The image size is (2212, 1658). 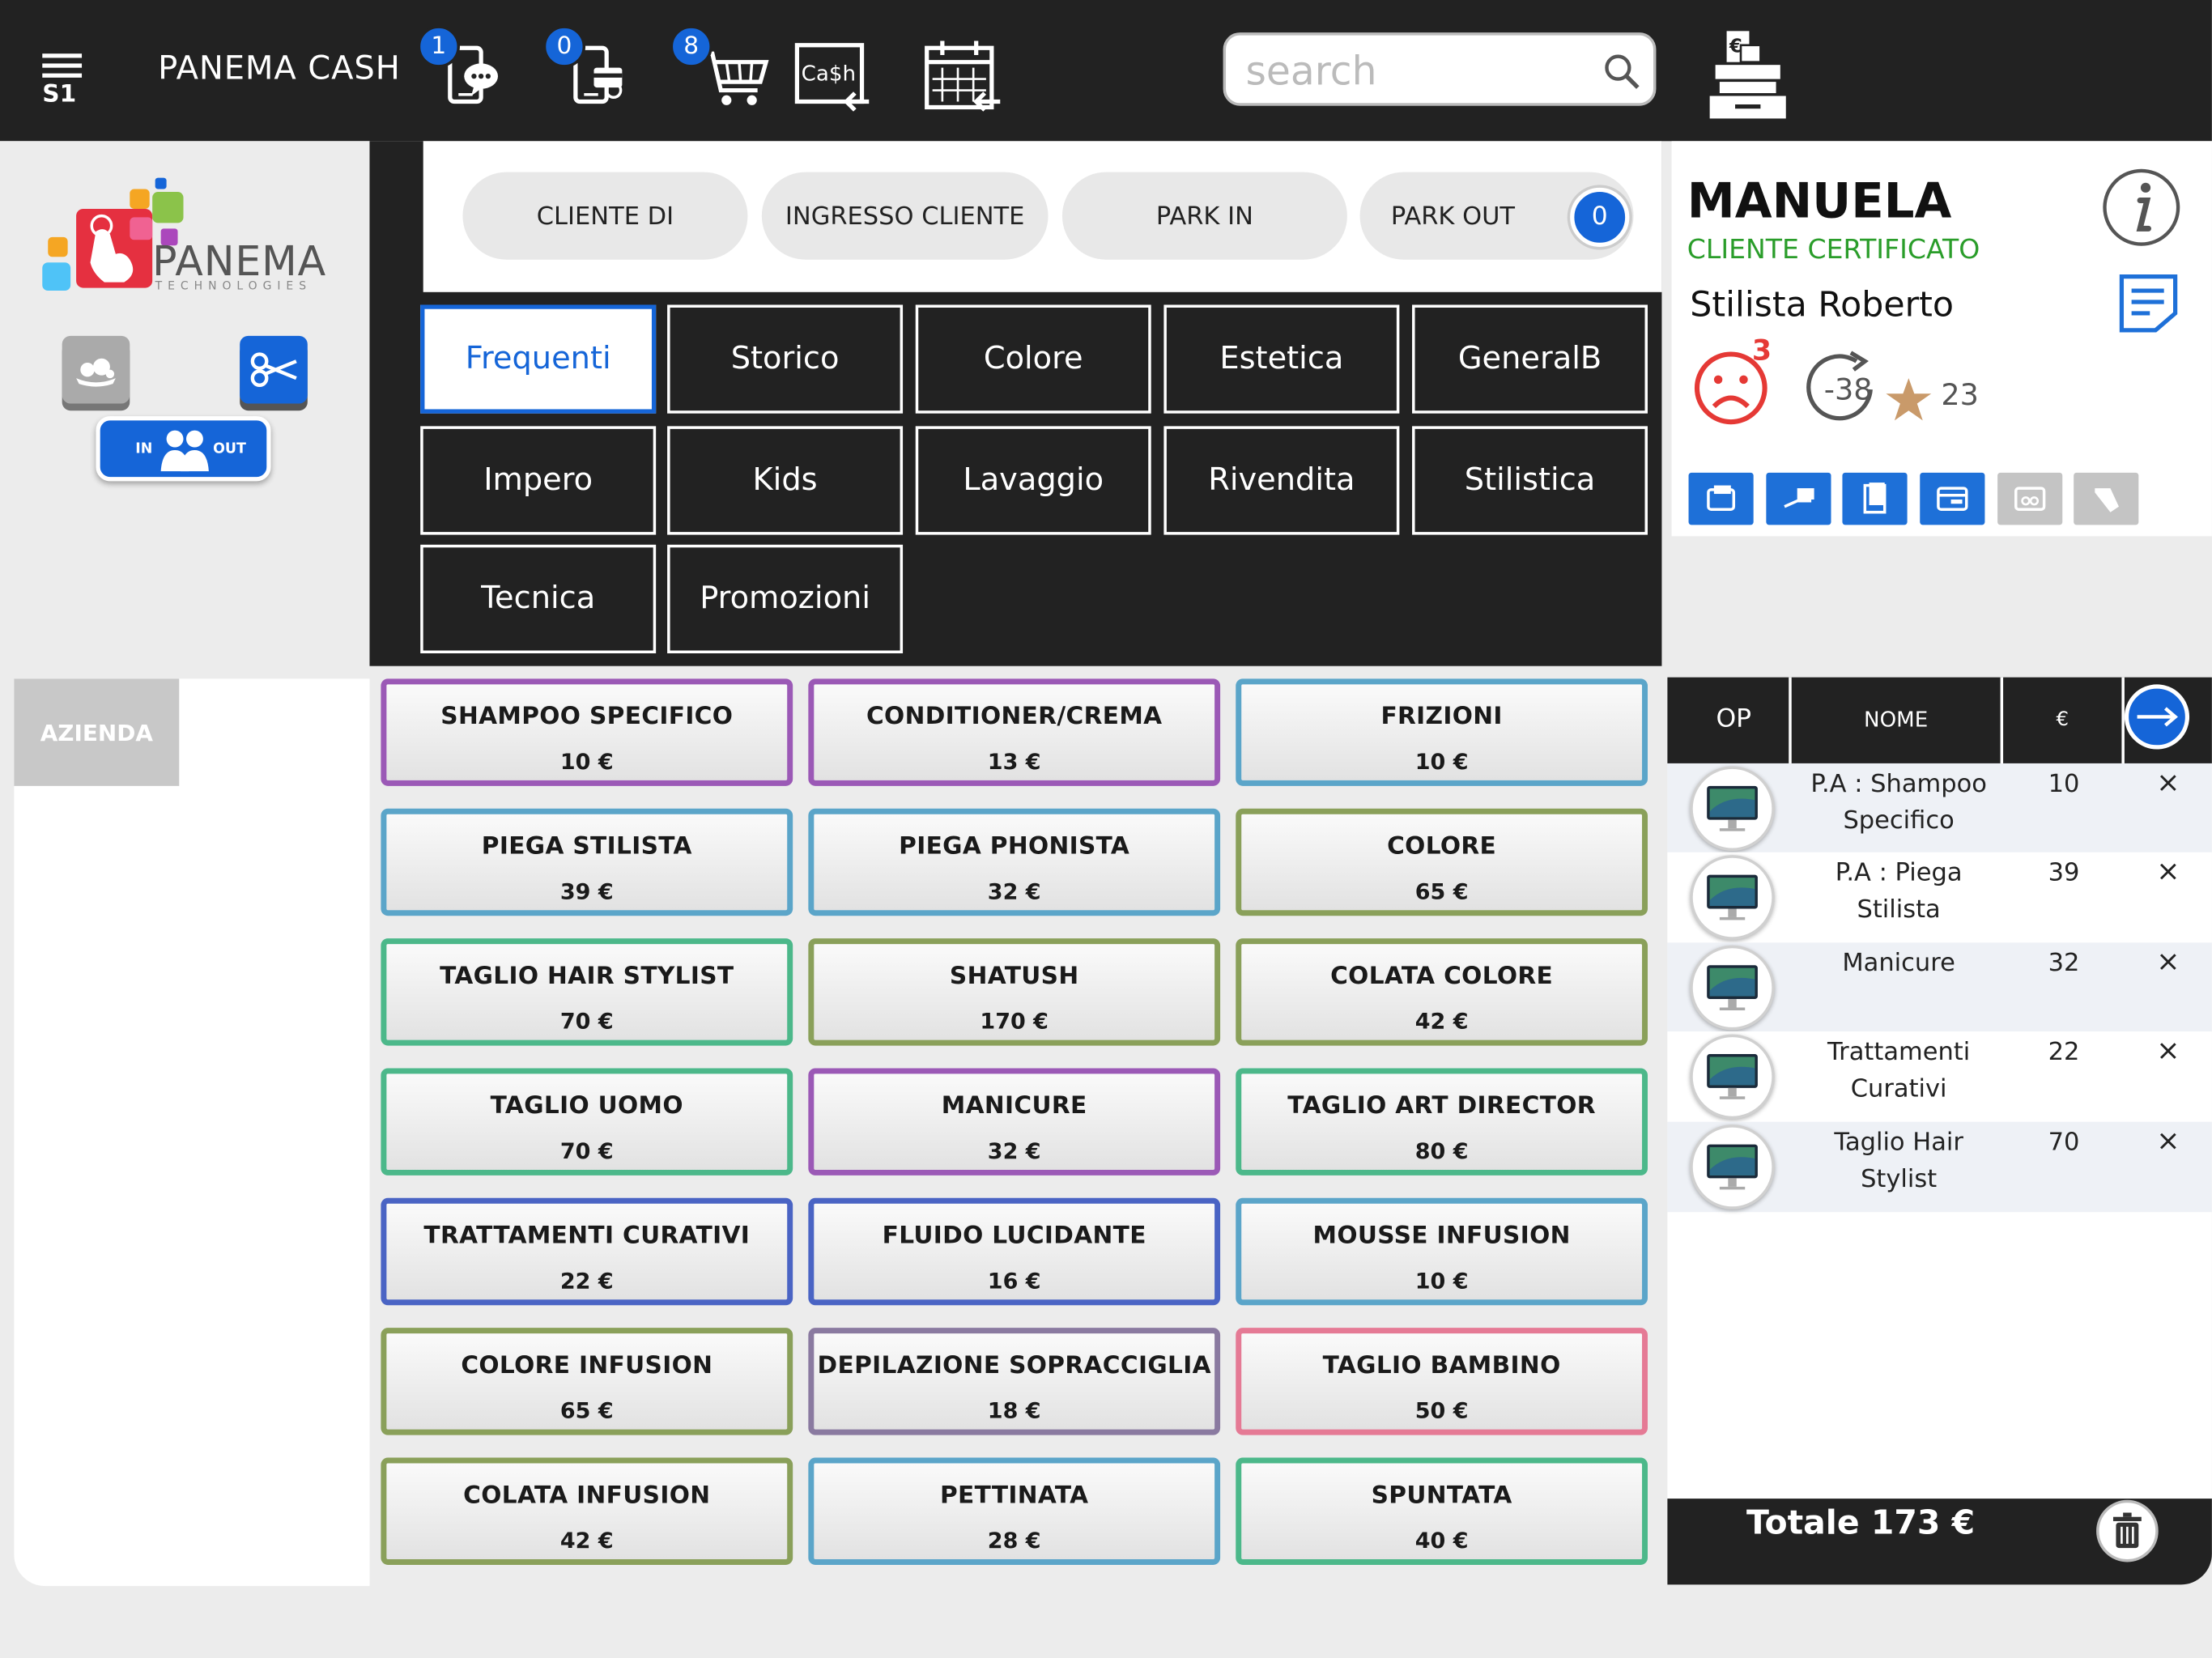 I want to click on product-tile: FRIZIONI 10 €, so click(x=1442, y=732).